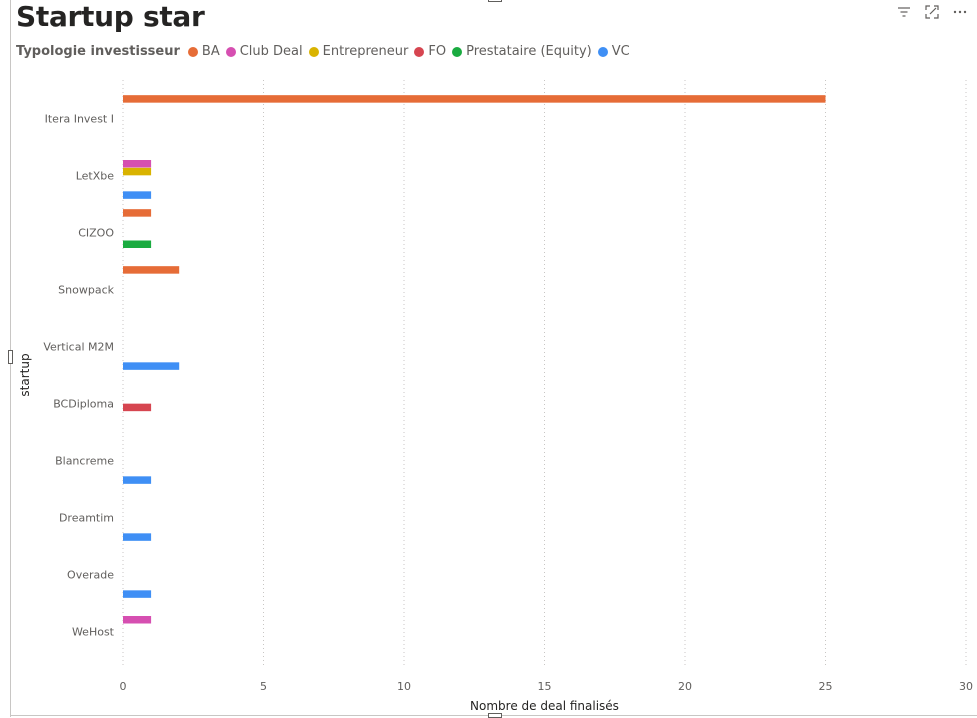 The image size is (977, 718). What do you see at coordinates (960, 12) in the screenshot?
I see `more-options-icon` at bounding box center [960, 12].